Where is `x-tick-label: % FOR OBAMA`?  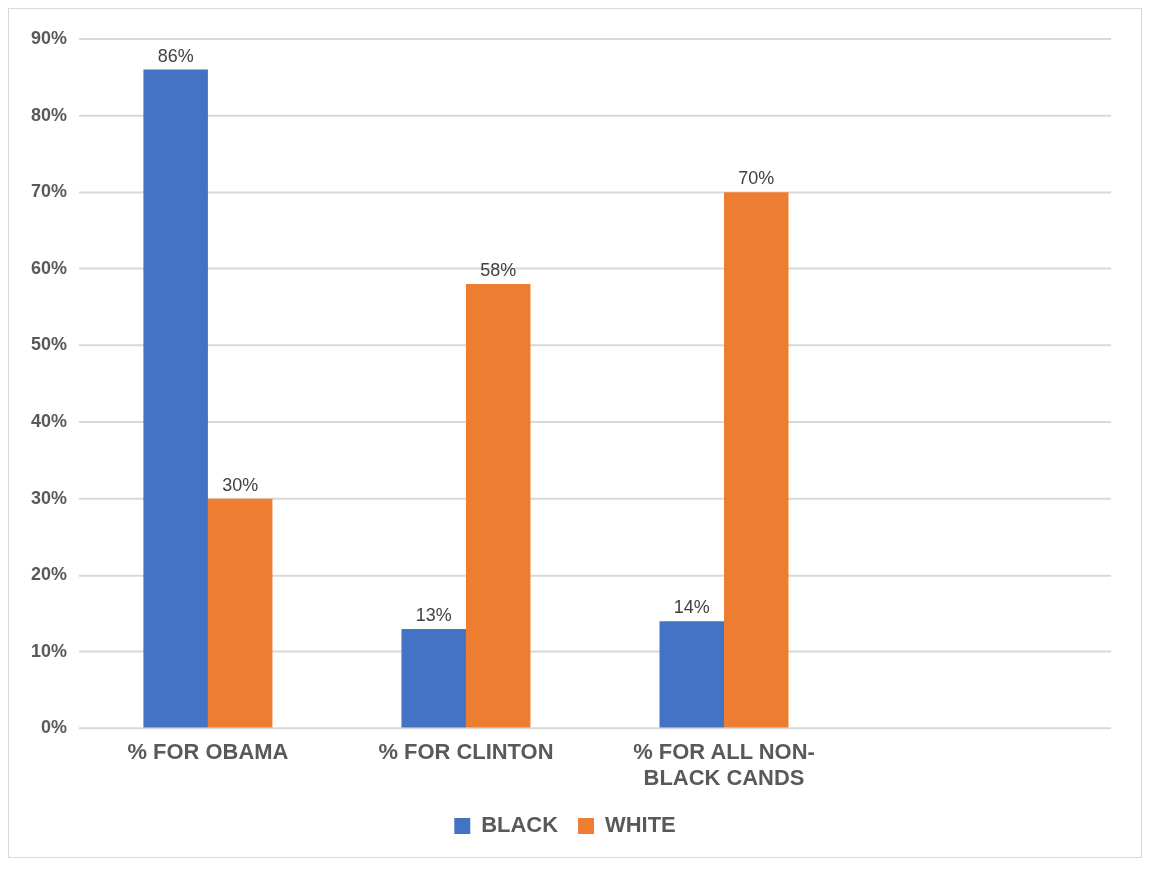 x-tick-label: % FOR OBAMA is located at coordinates (208, 751).